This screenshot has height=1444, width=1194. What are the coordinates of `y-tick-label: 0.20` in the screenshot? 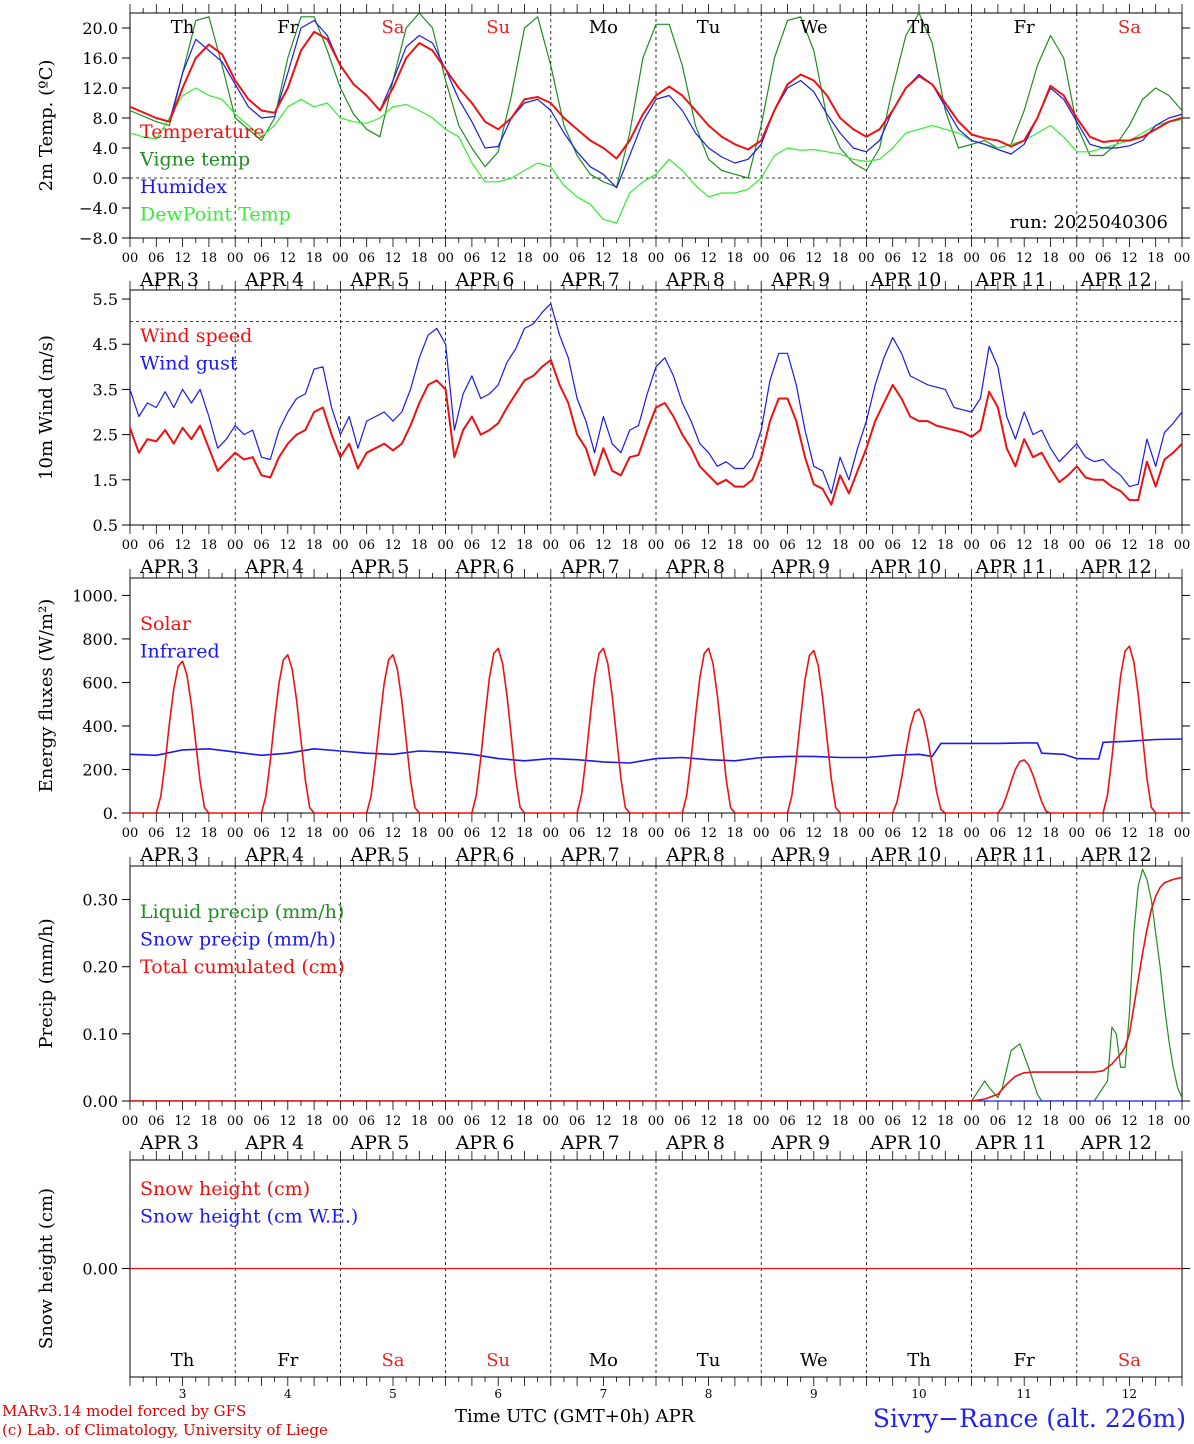 It's located at (100, 967).